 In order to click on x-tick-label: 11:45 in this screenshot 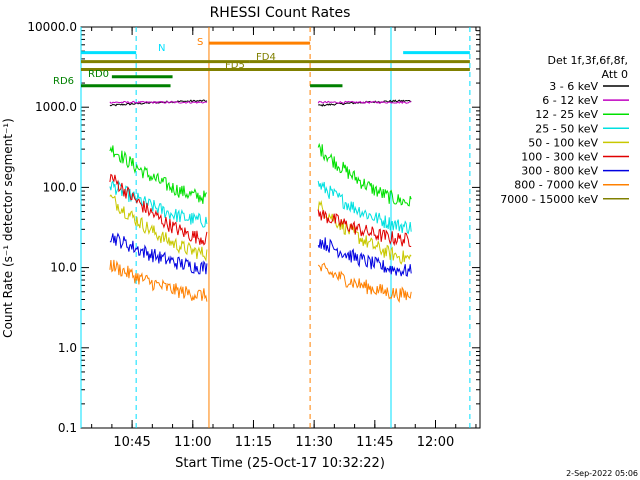, I will do `click(374, 442)`.